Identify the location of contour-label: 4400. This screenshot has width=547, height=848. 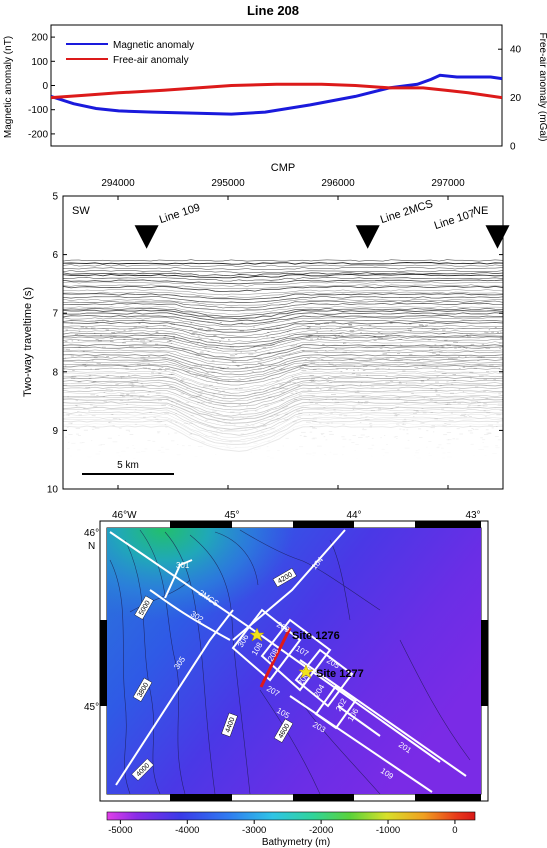
(231, 725).